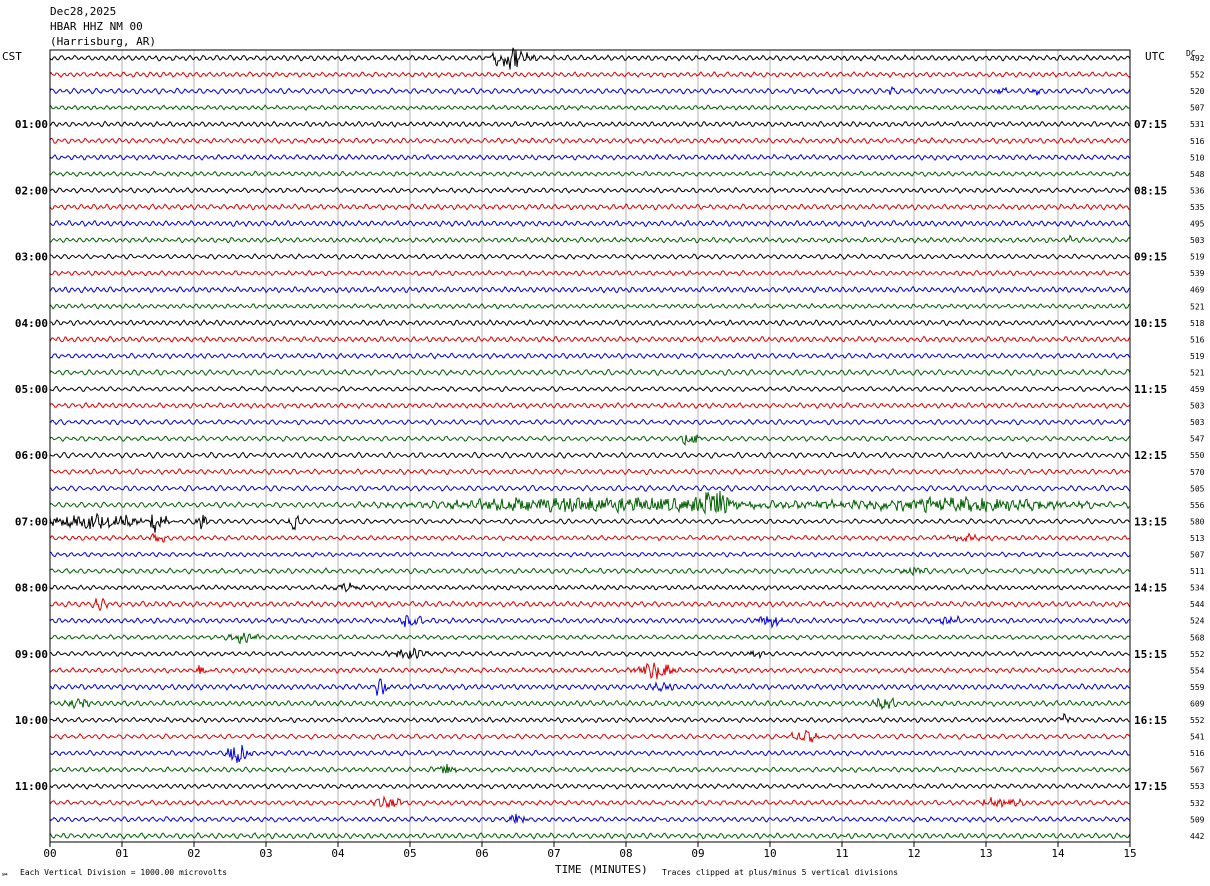 The image size is (1210, 886). Describe the element at coordinates (1197, 488) in the screenshot. I see `dc-offset-label: 505` at that location.